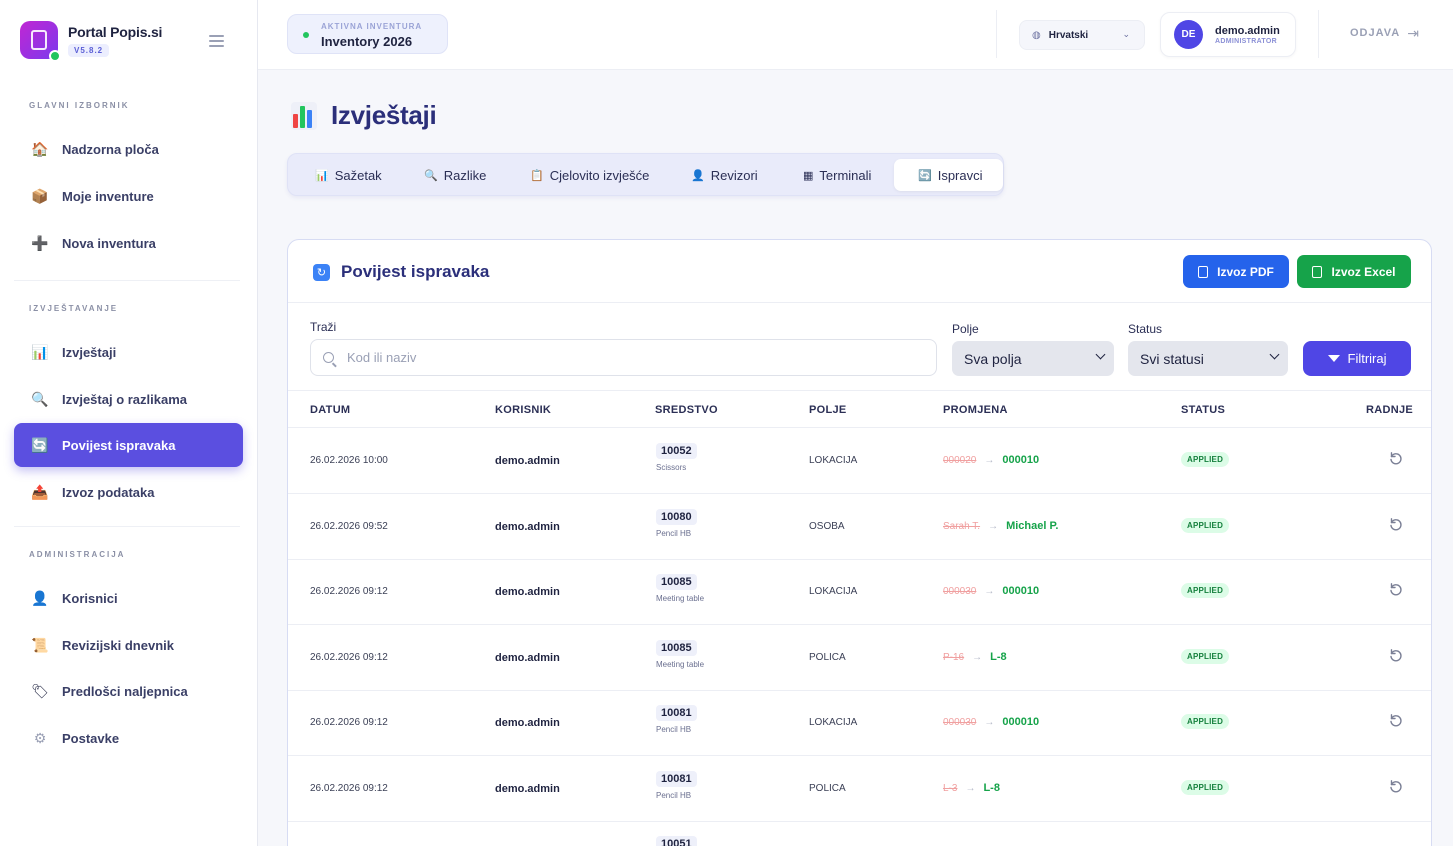 The width and height of the screenshot is (1453, 846). Describe the element at coordinates (991, 591) in the screenshot. I see `row-change: 000030 → 000010` at that location.